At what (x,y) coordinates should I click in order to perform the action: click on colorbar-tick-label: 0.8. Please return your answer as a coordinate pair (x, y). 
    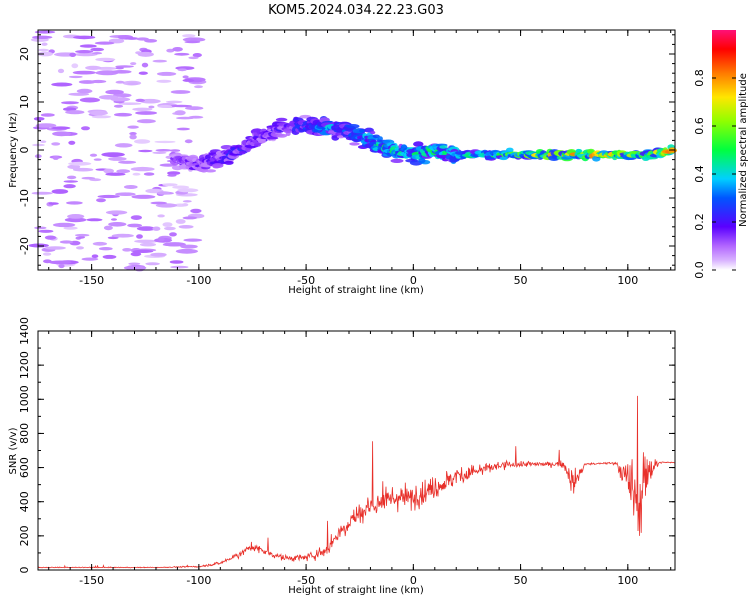
    Looking at the image, I should click on (699, 78).